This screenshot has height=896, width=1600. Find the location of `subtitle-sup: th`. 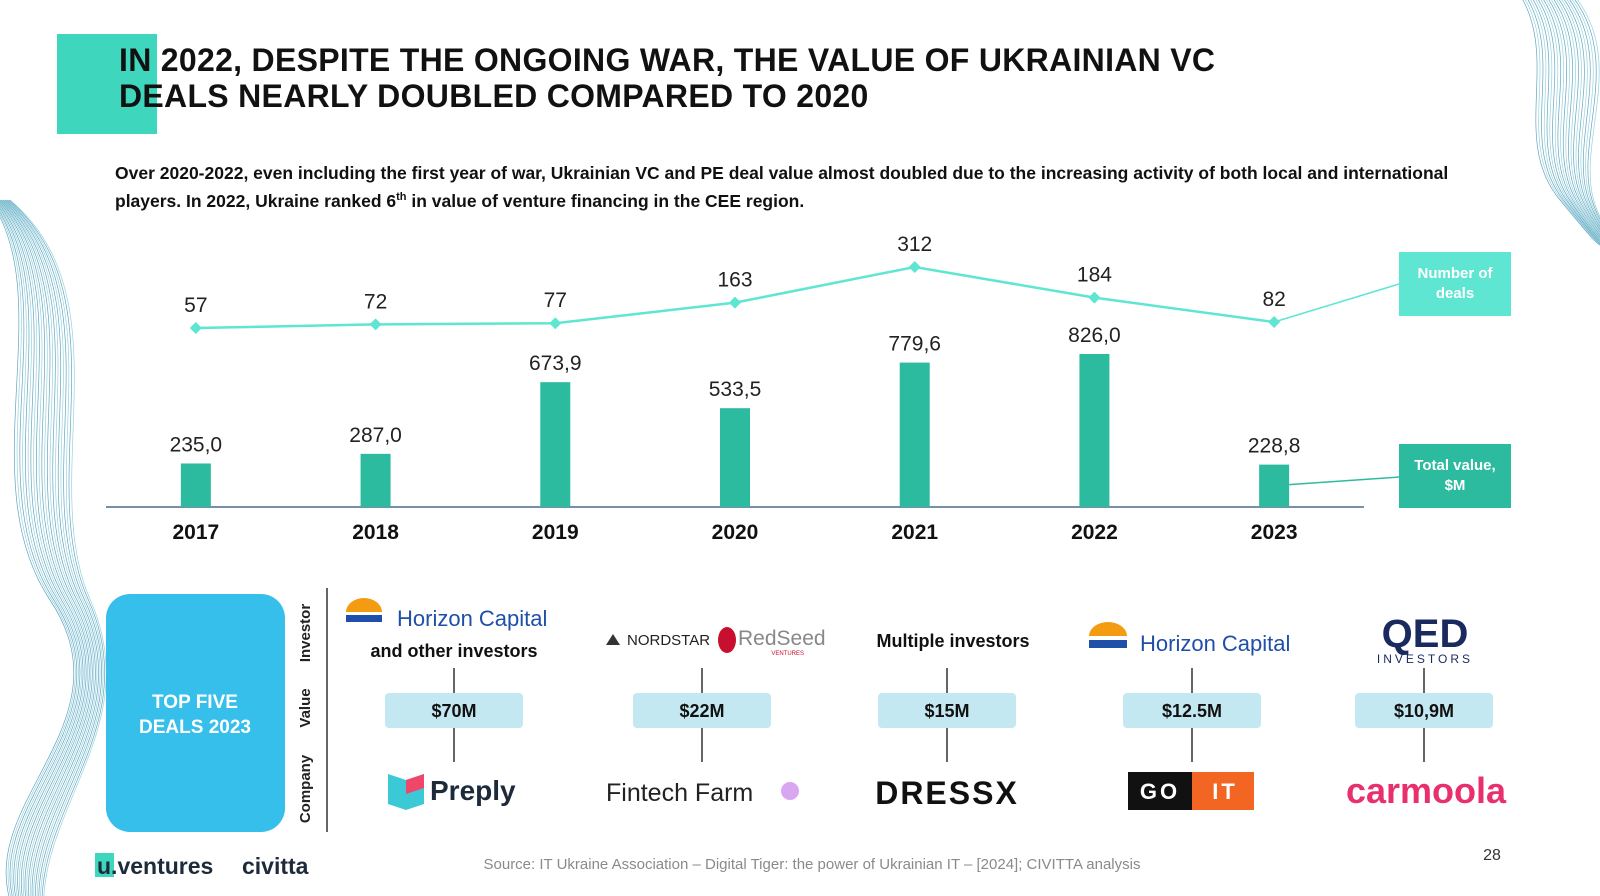

subtitle-sup: th is located at coordinates (401, 197).